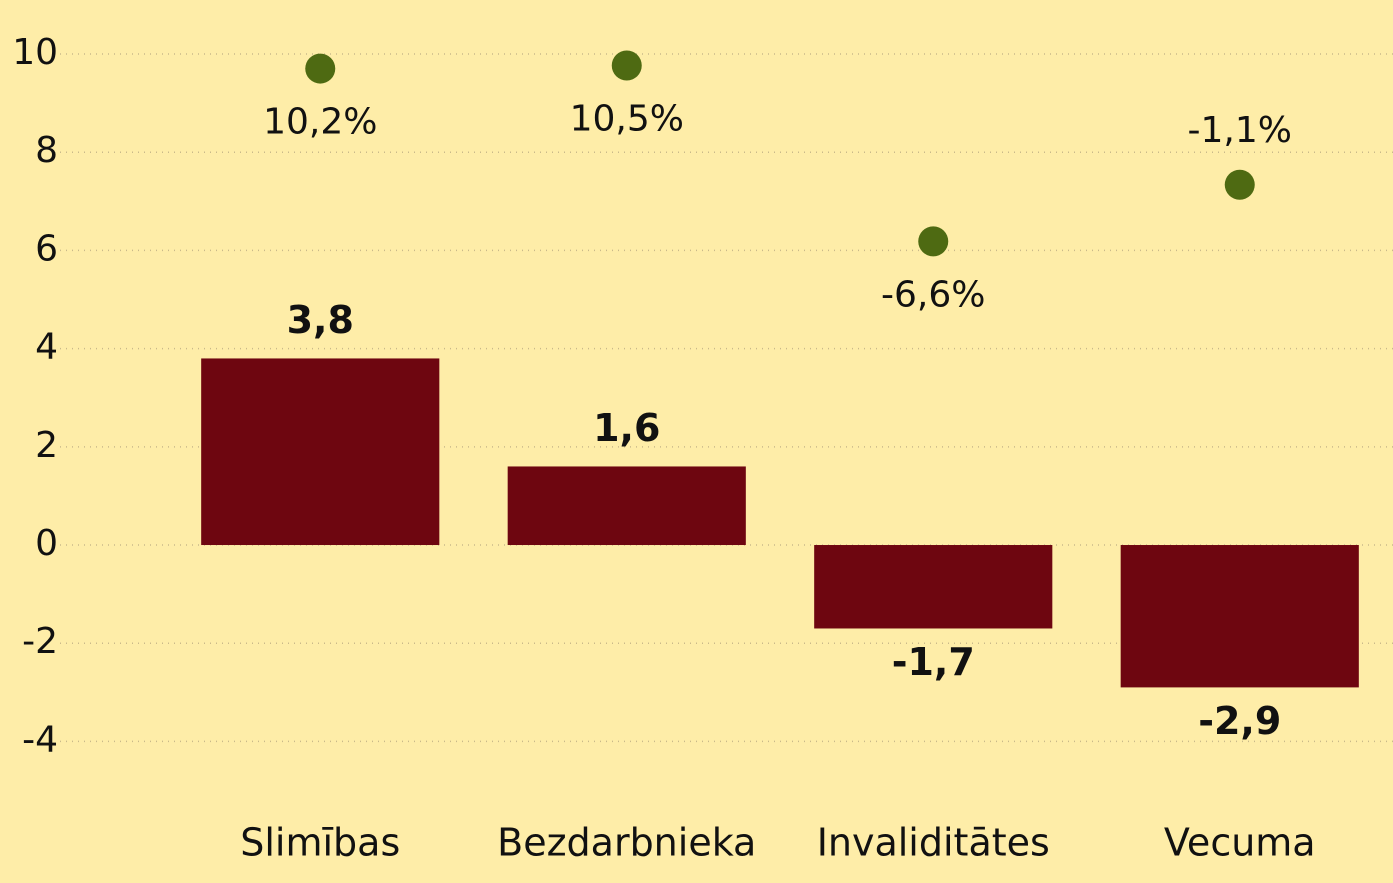  I want to click on y-tick-label: 10, so click(35, 52).